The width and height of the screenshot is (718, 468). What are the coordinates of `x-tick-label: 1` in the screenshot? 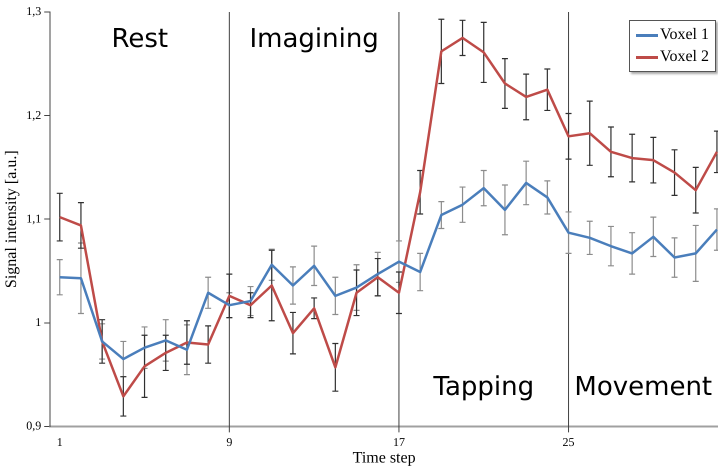 It's located at (59, 441).